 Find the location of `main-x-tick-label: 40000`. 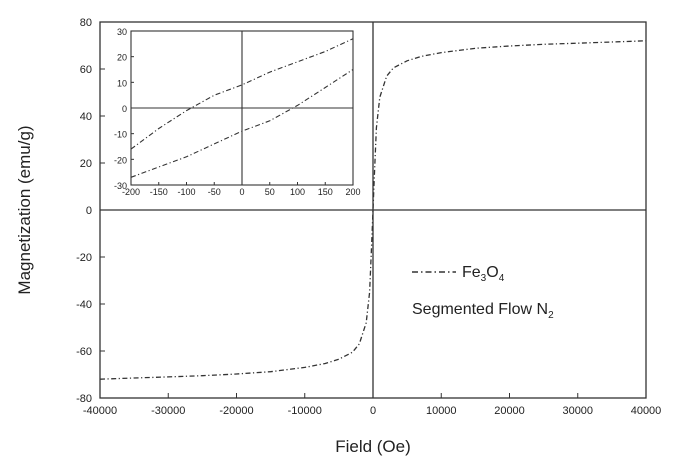

main-x-tick-label: 40000 is located at coordinates (646, 411).